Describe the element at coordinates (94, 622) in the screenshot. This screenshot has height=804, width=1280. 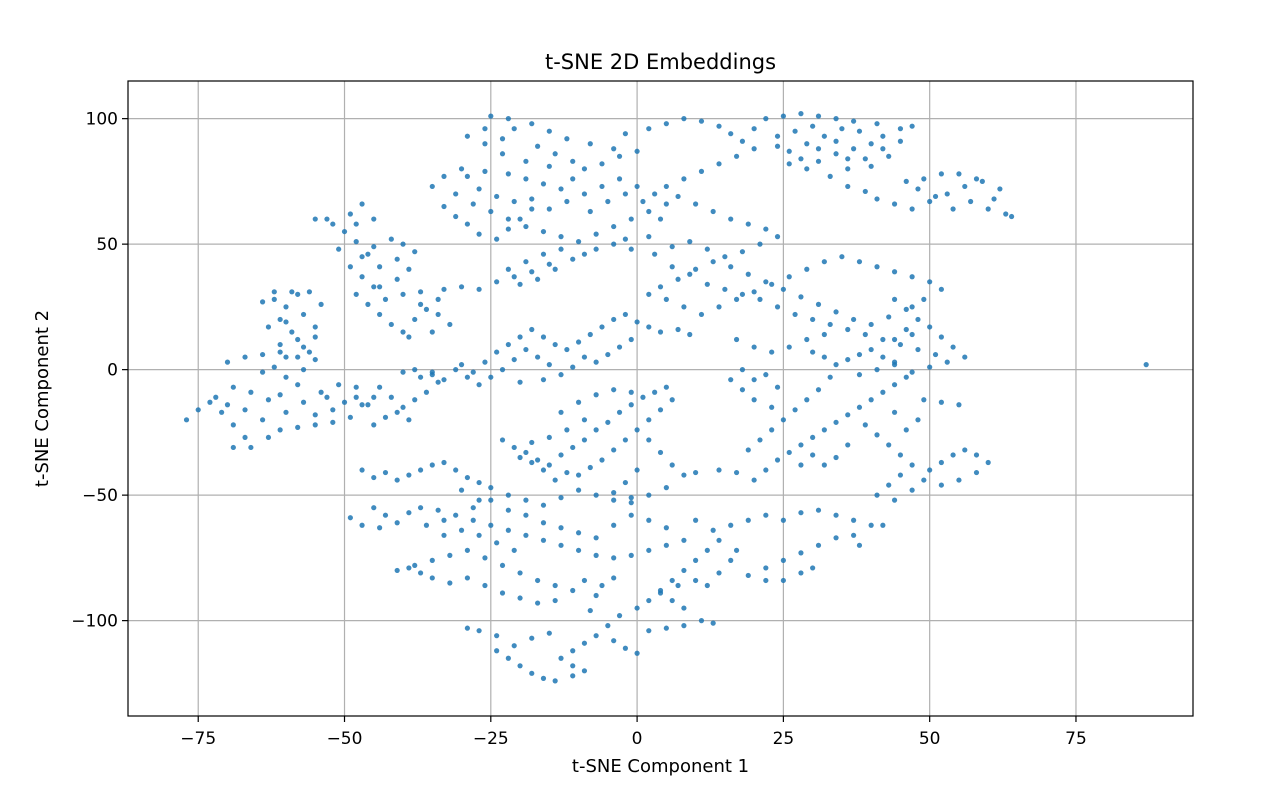
I see `y-tick-label: −100` at that location.